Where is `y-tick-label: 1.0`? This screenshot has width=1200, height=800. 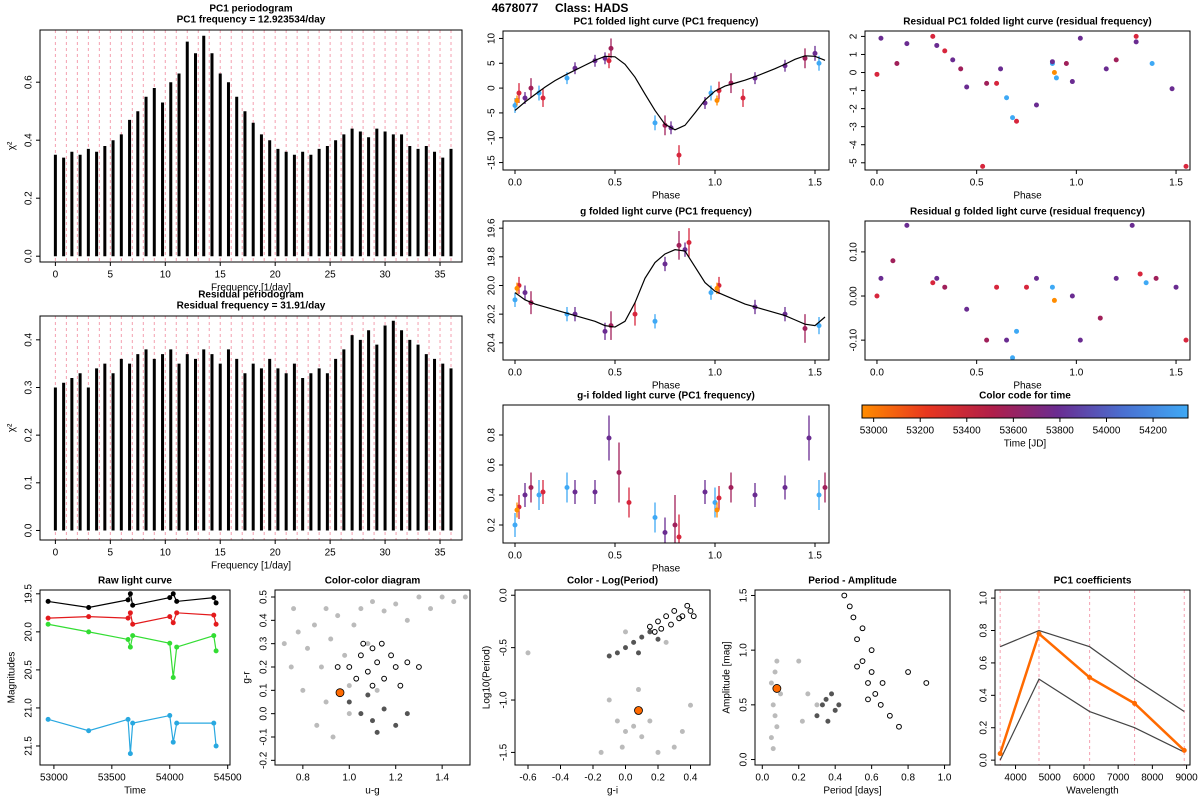
y-tick-label: 1.0 is located at coordinates (744, 650).